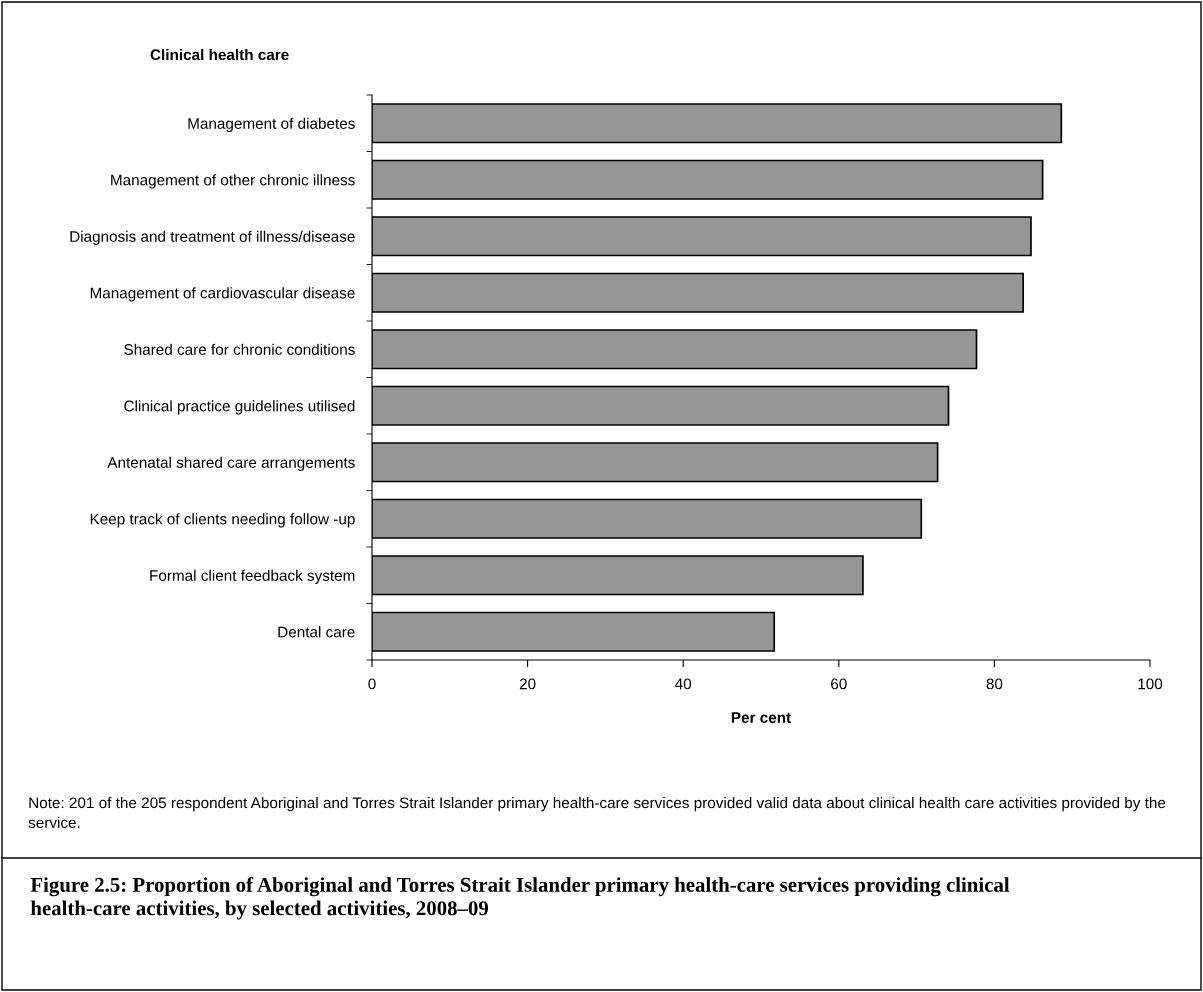 Image resolution: width=1203 pixels, height=992 pixels. I want to click on y-tick-label: Clinical practice guidelines utilised, so click(239, 407).